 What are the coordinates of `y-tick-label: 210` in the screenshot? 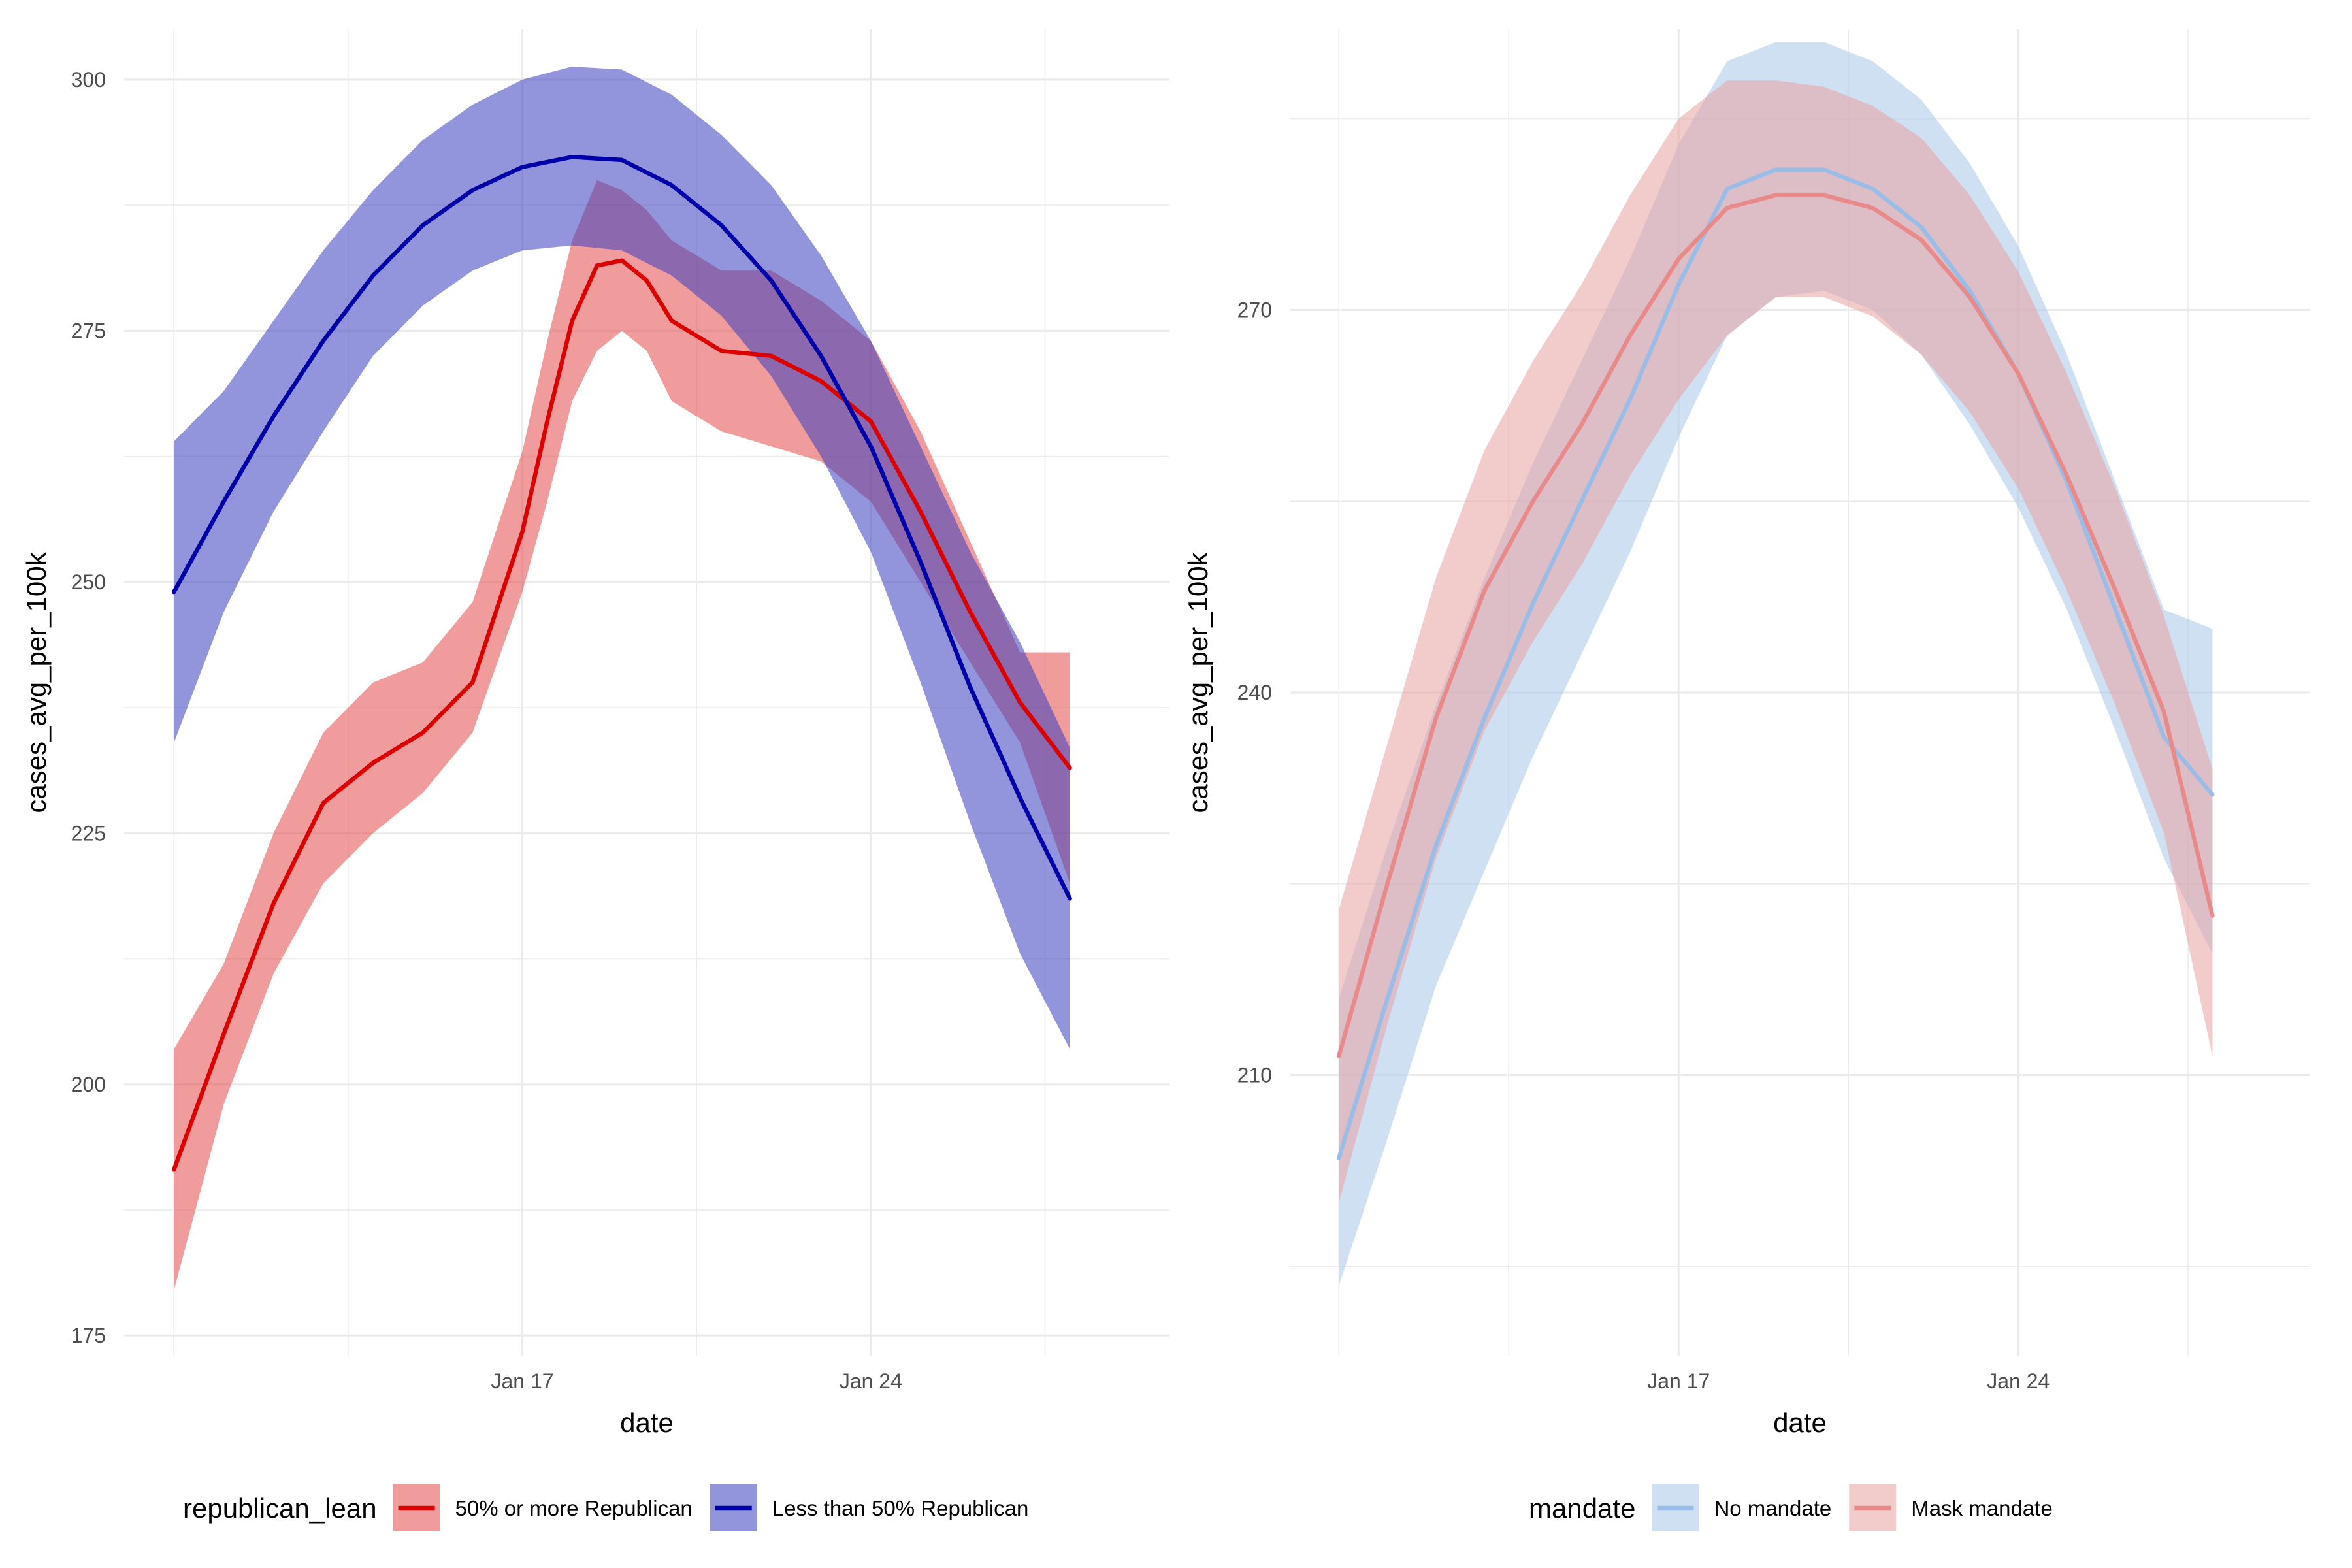 It's located at (1254, 1075).